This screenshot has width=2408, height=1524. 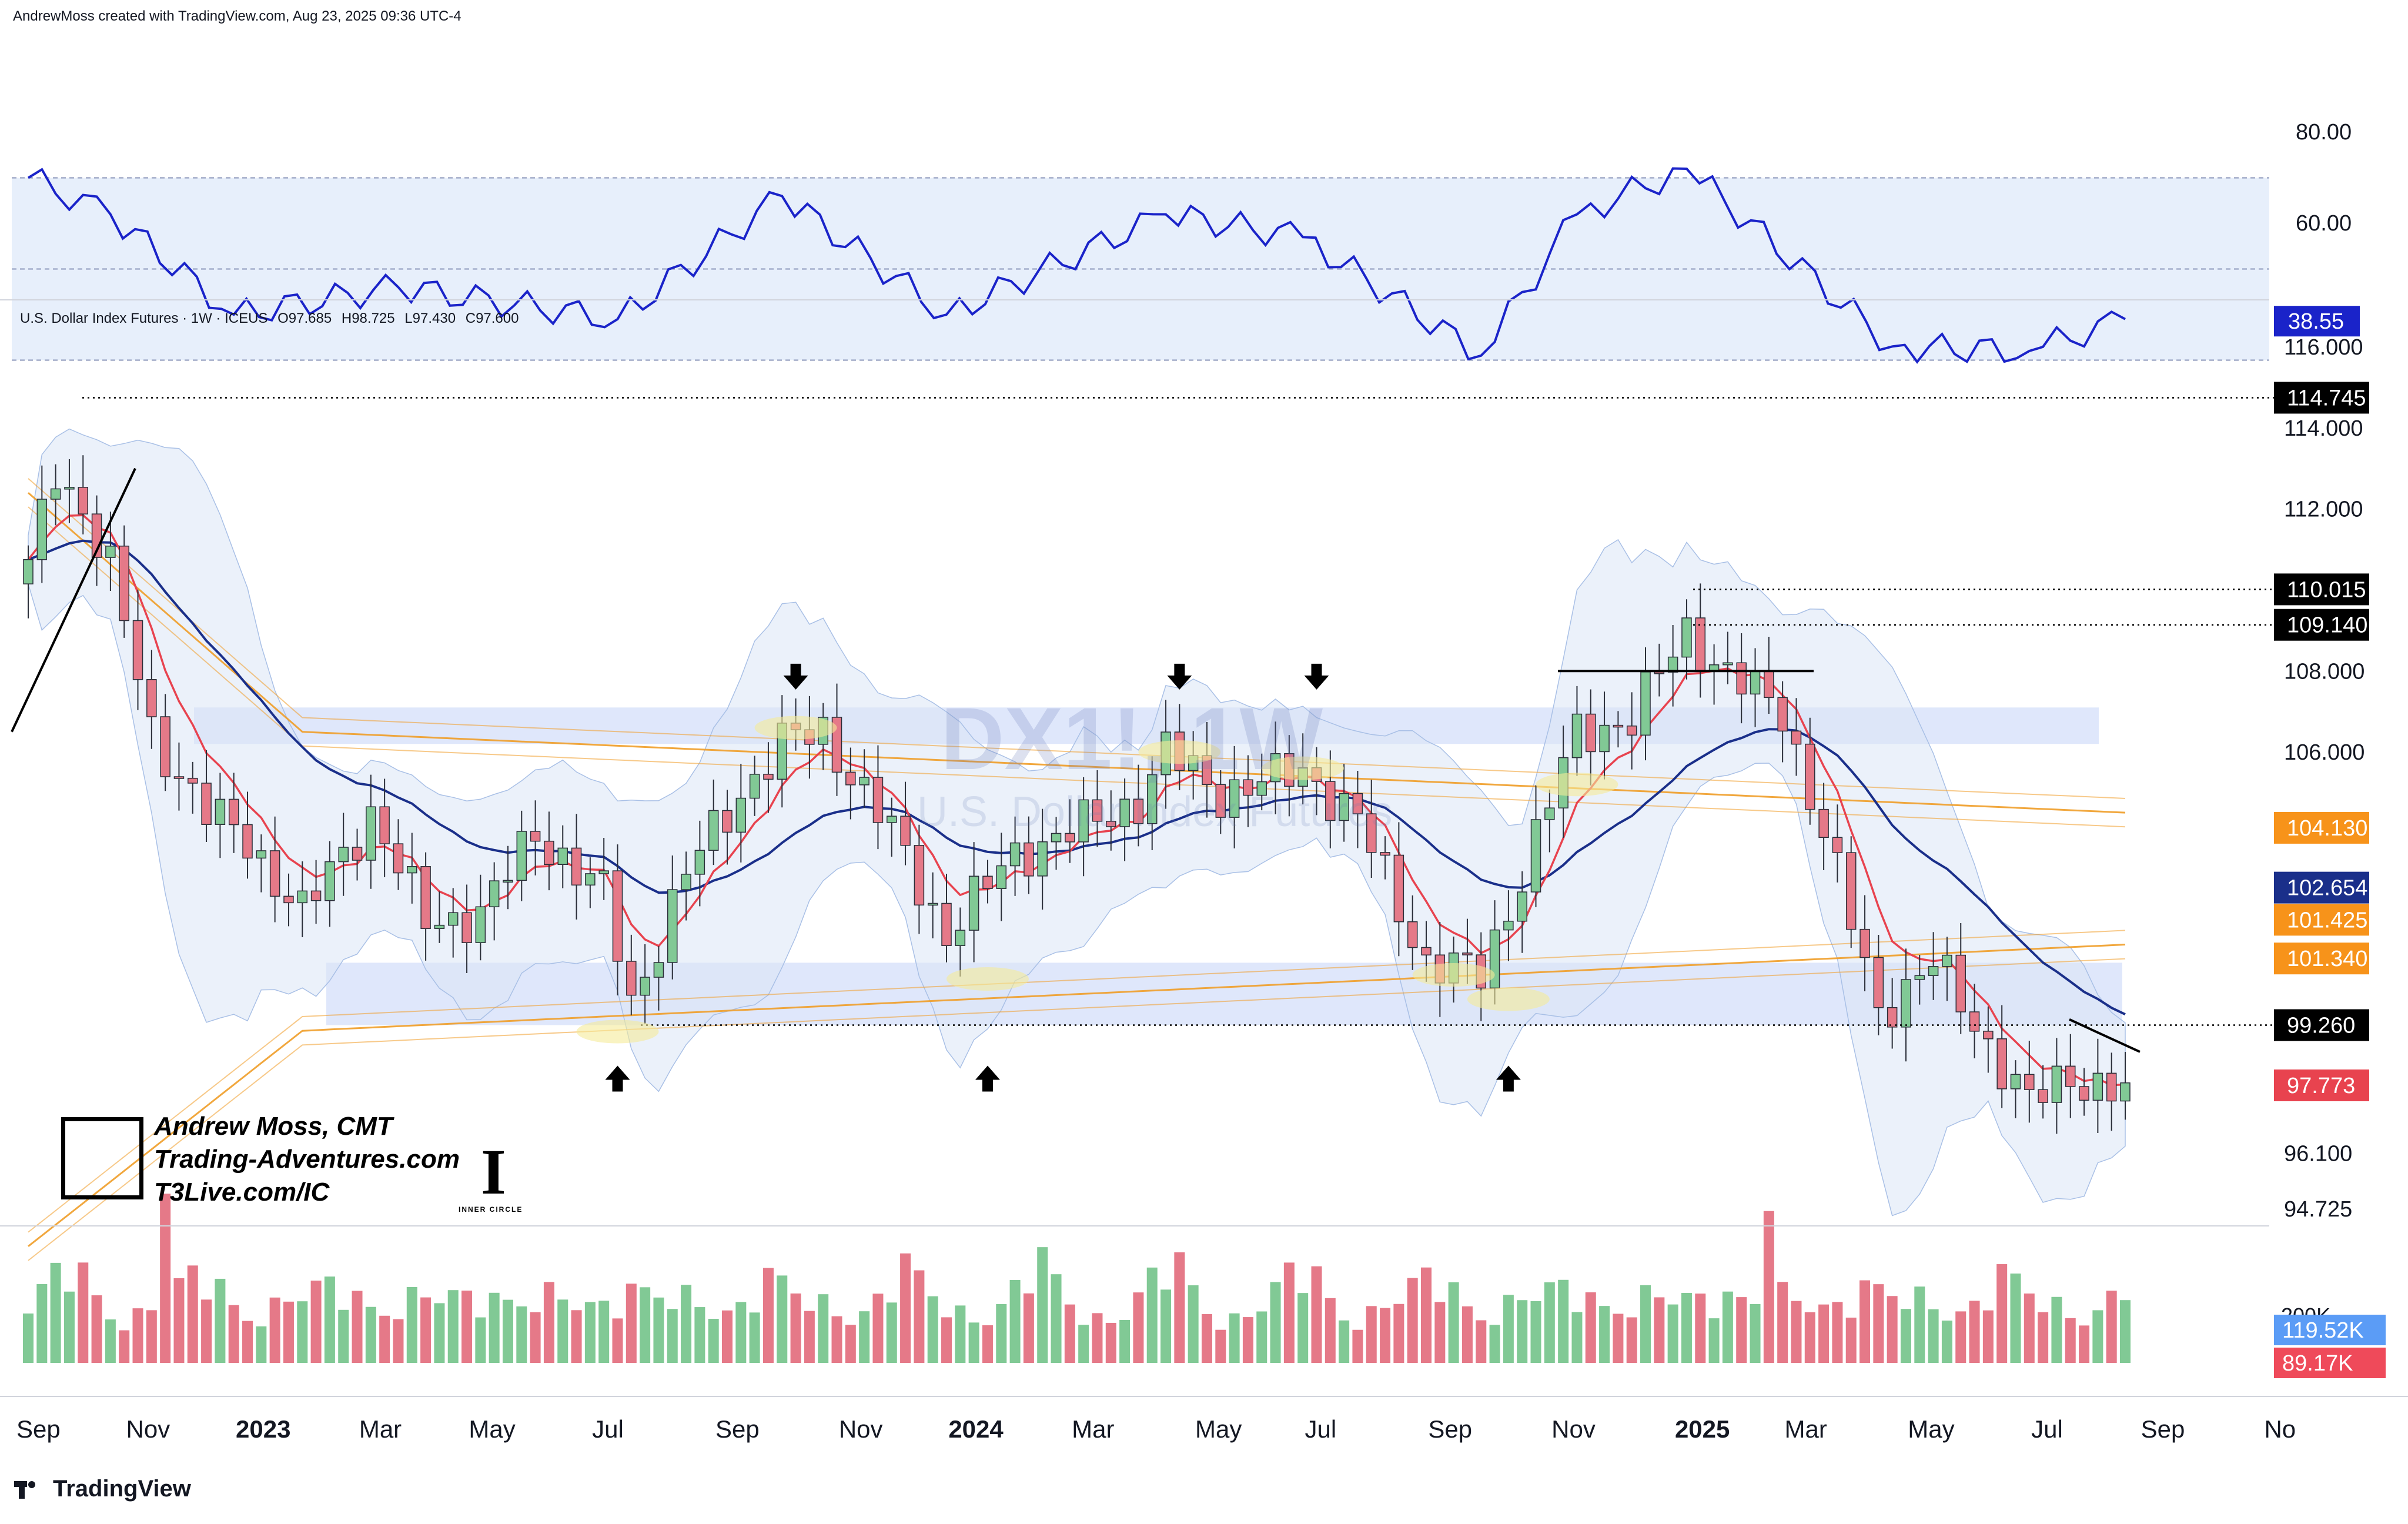 What do you see at coordinates (2317, 321) in the screenshot?
I see `rsi-value-badge` at bounding box center [2317, 321].